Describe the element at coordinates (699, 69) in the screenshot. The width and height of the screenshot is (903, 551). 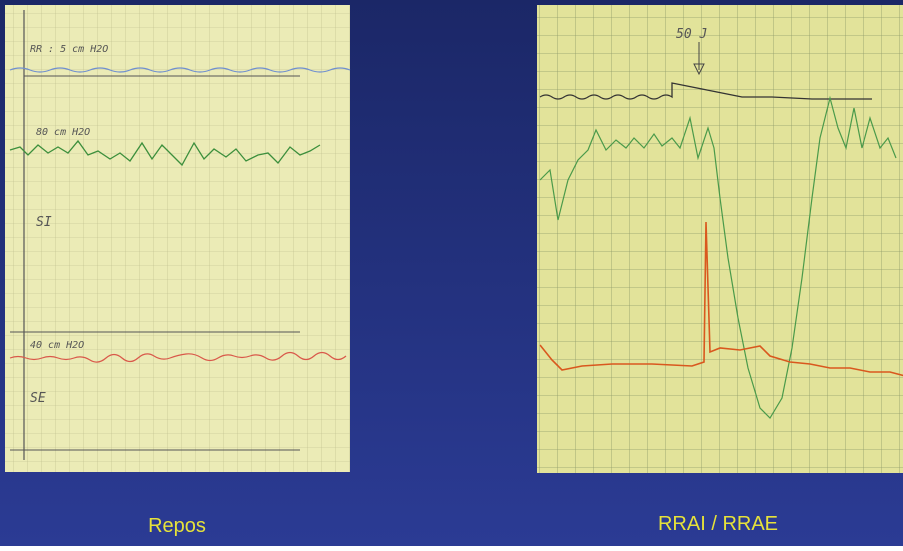
I see `arrow-head` at that location.